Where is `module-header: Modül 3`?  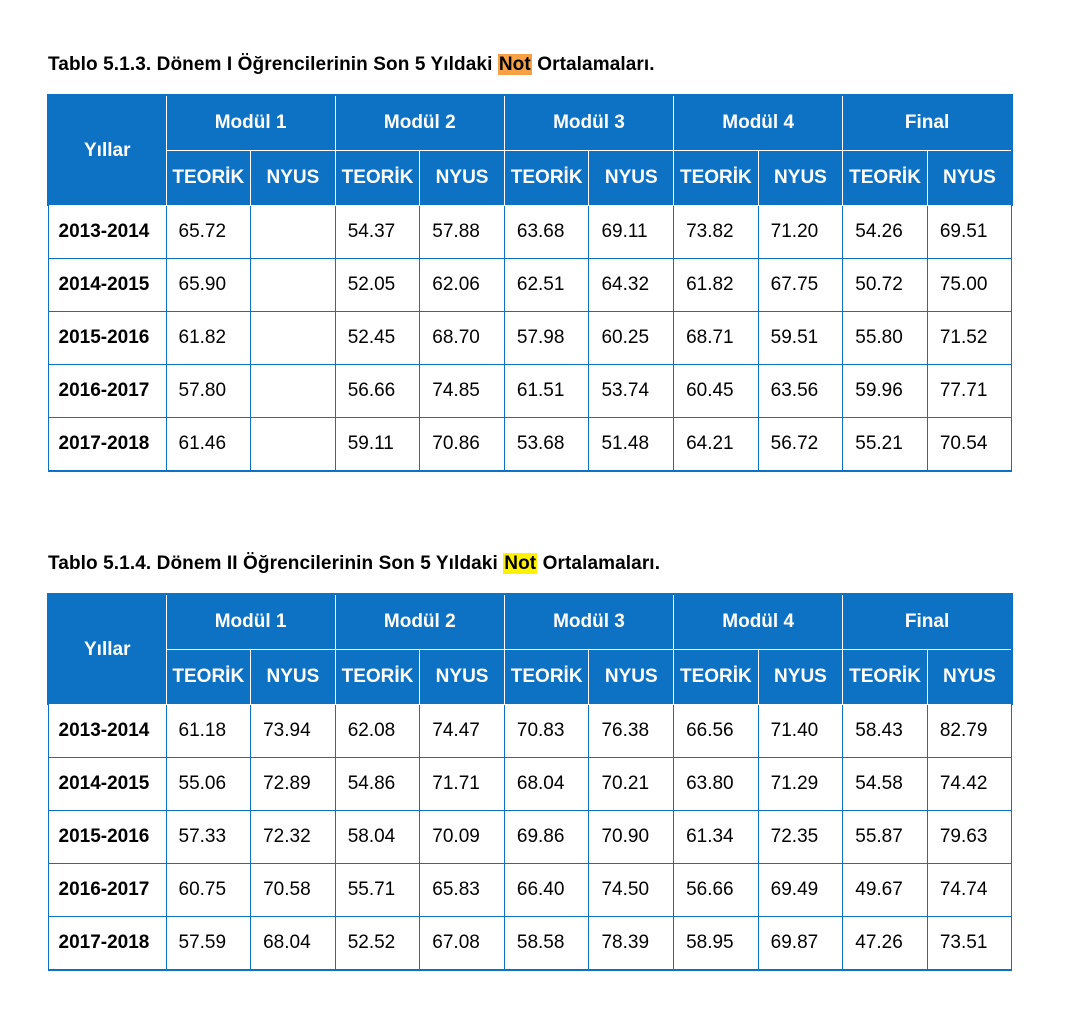
module-header: Modül 3 is located at coordinates (589, 122).